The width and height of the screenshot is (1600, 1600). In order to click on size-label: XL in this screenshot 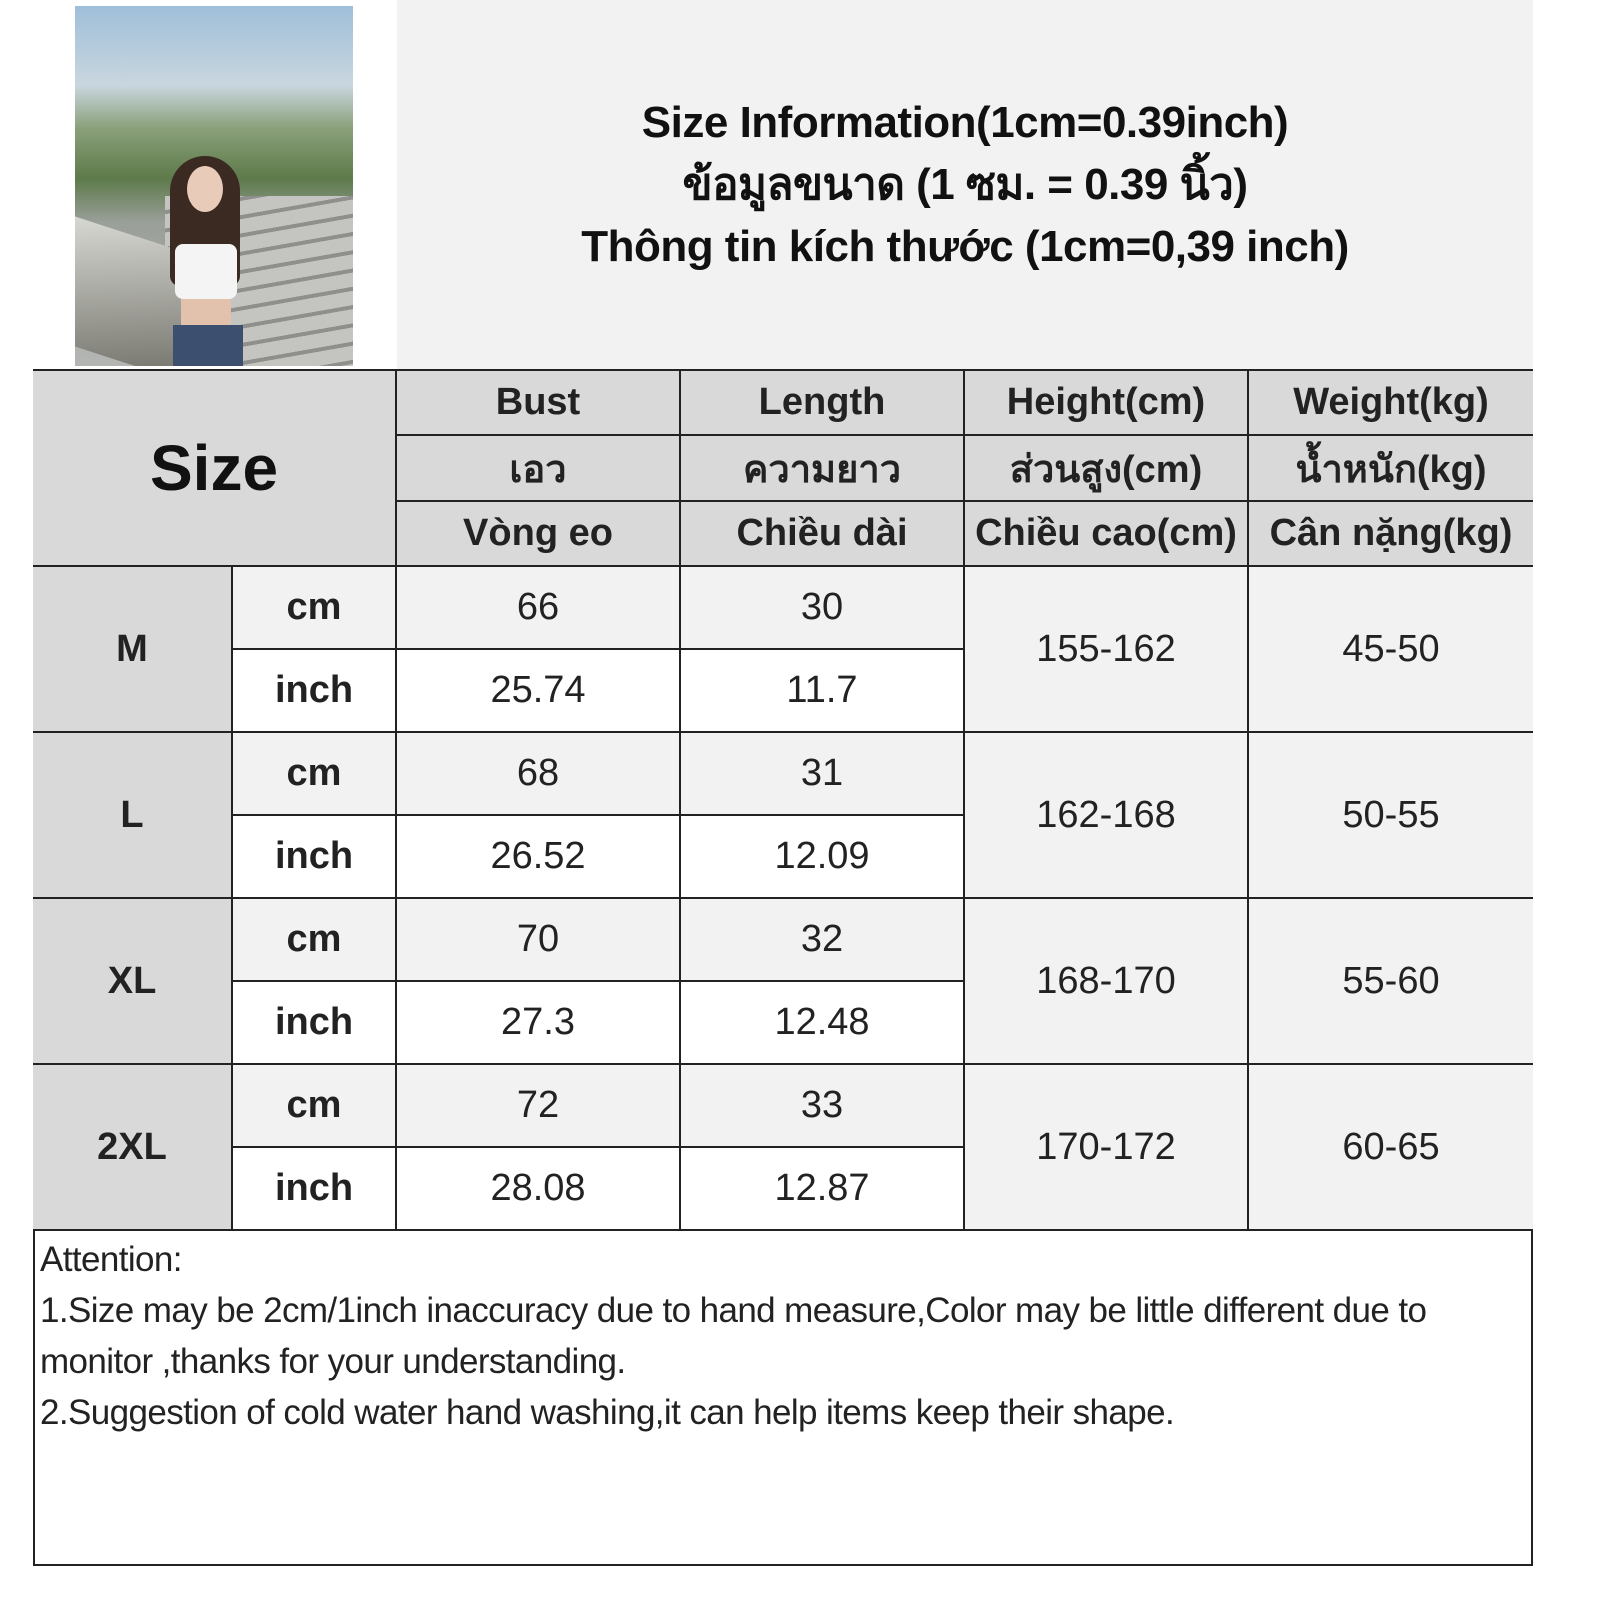, I will do `click(133, 982)`.